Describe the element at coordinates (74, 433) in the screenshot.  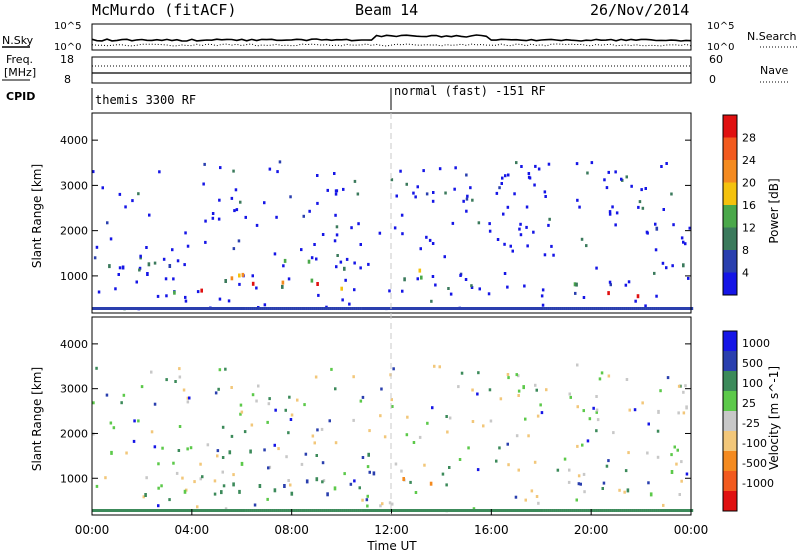
I see `velocity-ytick-label: 2000` at that location.